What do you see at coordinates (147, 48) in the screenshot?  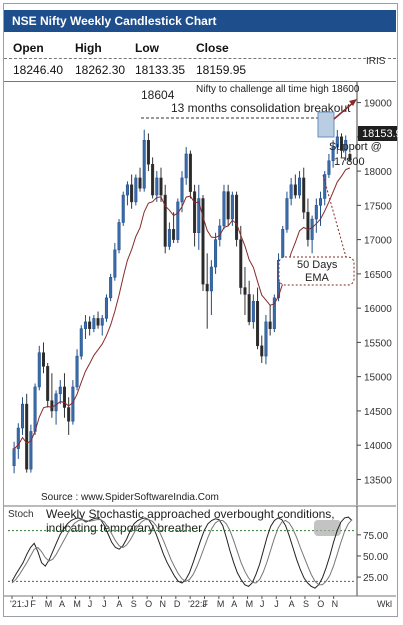 I see `ohlc-low-header: Low` at bounding box center [147, 48].